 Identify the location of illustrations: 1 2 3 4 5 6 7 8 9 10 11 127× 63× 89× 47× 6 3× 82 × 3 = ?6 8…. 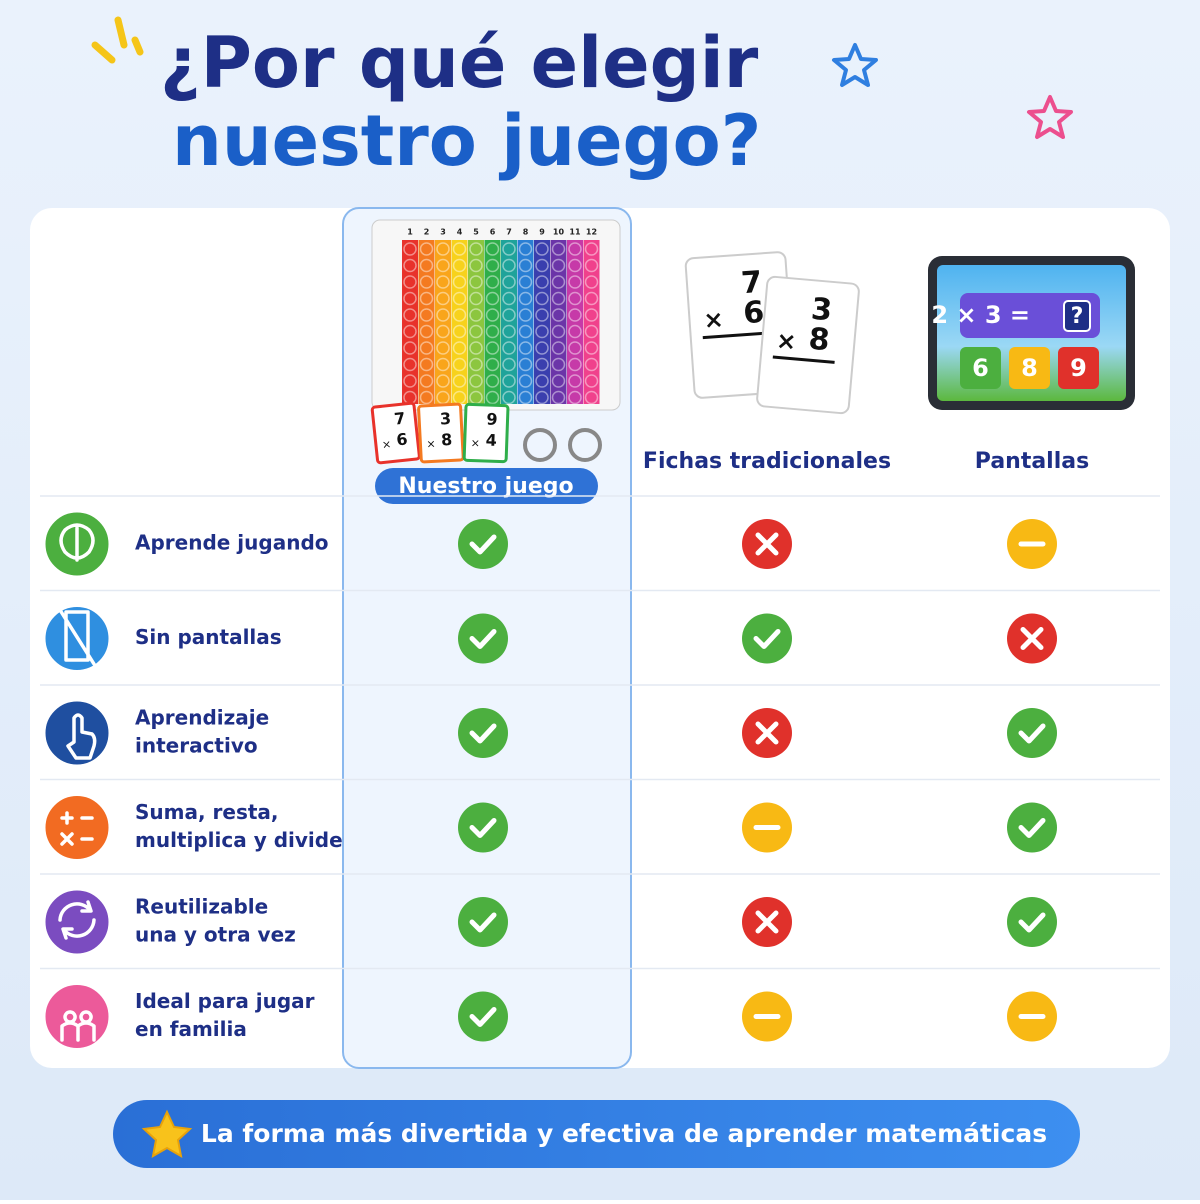
(752, 342).